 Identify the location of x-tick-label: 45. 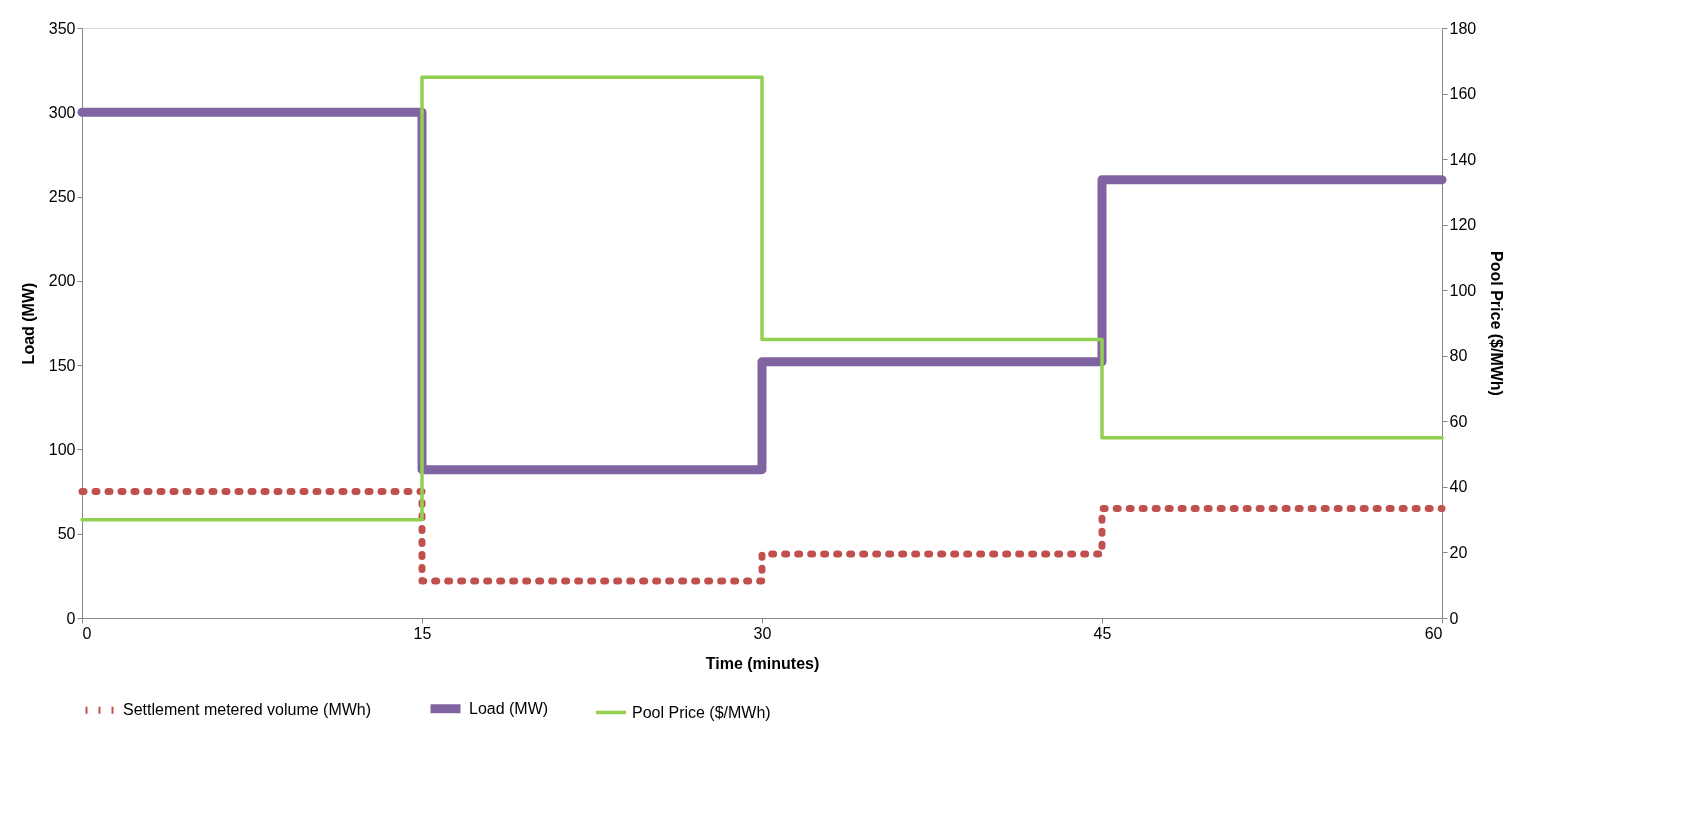
(1102, 633).